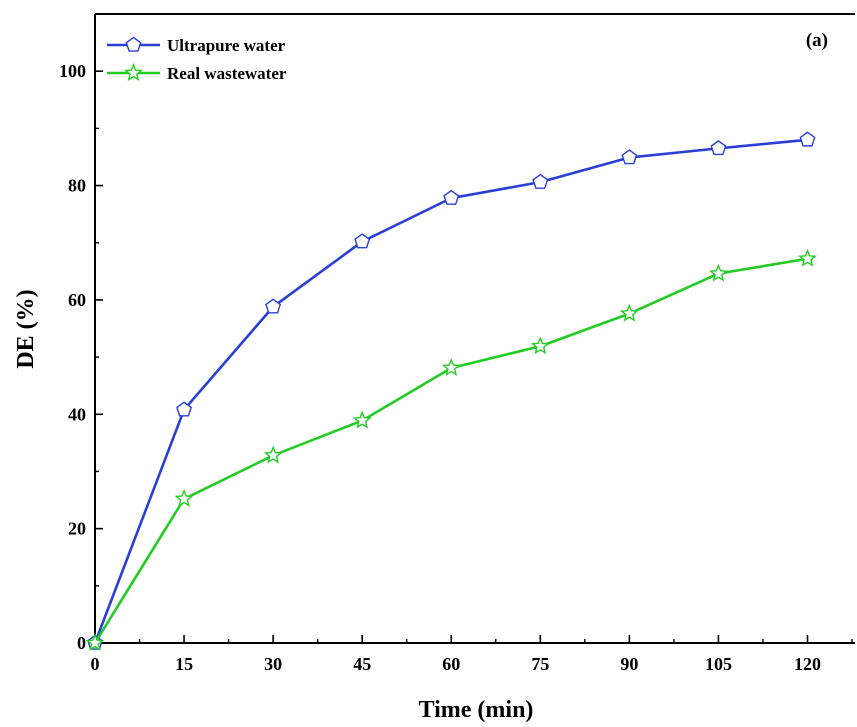  What do you see at coordinates (629, 664) in the screenshot?
I see `x-tick-label: 90` at bounding box center [629, 664].